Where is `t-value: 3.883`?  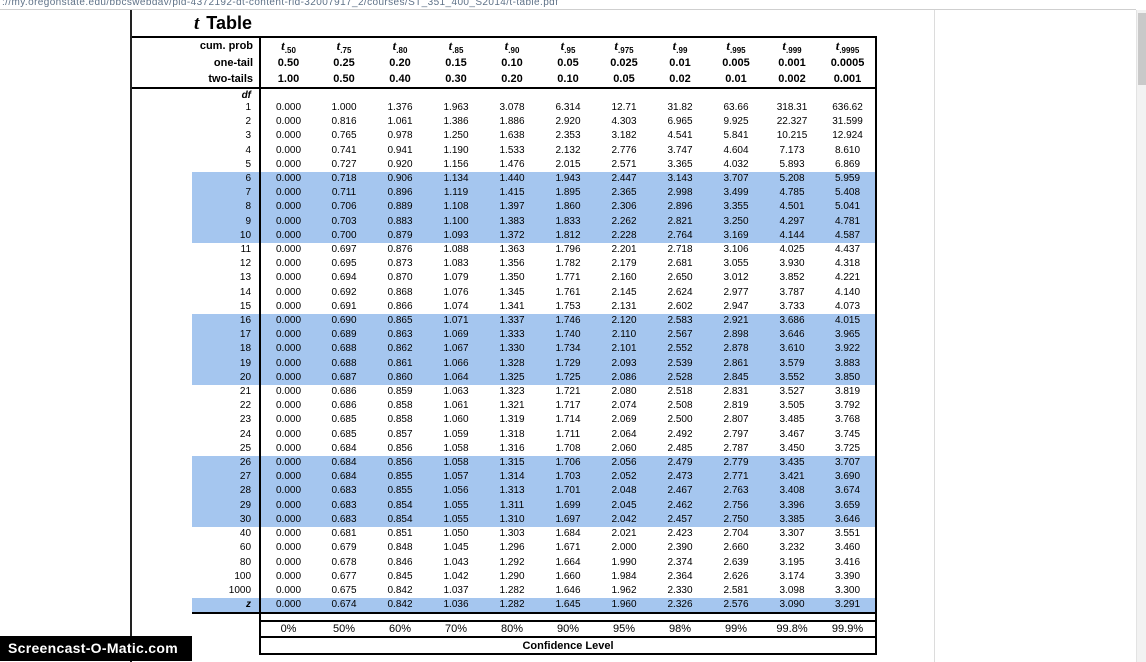 t-value: 3.883 is located at coordinates (849, 363).